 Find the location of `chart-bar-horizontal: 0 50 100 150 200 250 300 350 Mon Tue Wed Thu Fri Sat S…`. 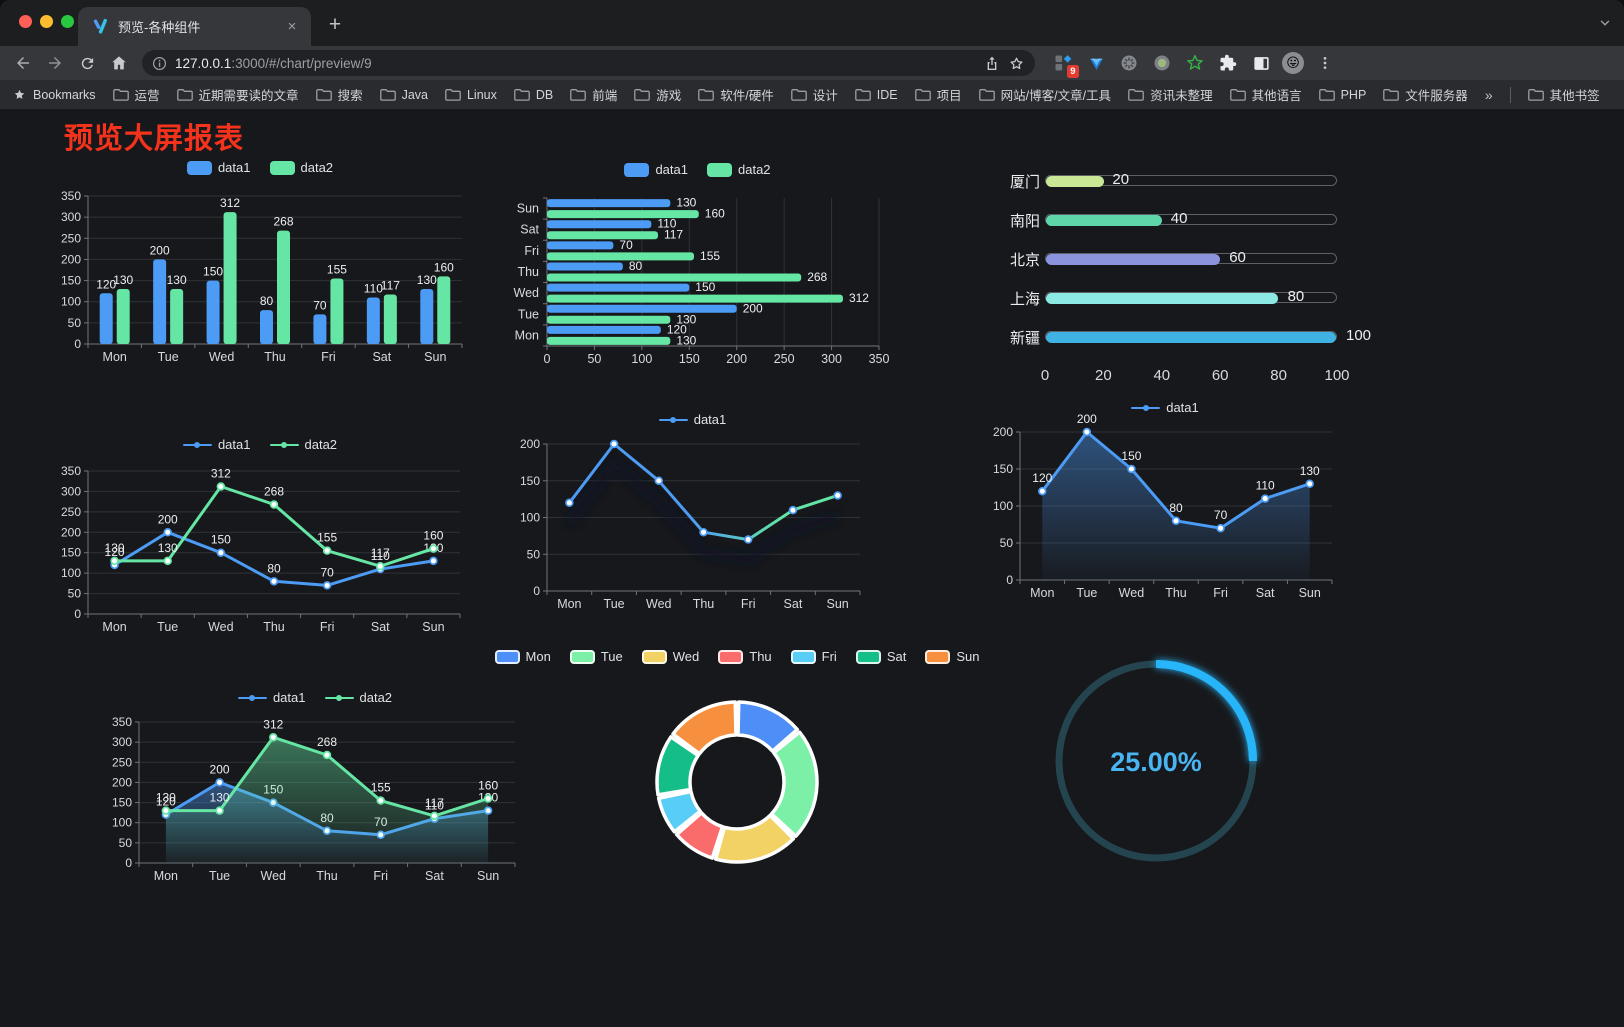

chart-bar-horizontal: 0 50 100 150 200 250 300 350 Mon Tue Wed Thu Fri Sat S… is located at coordinates (697, 263).